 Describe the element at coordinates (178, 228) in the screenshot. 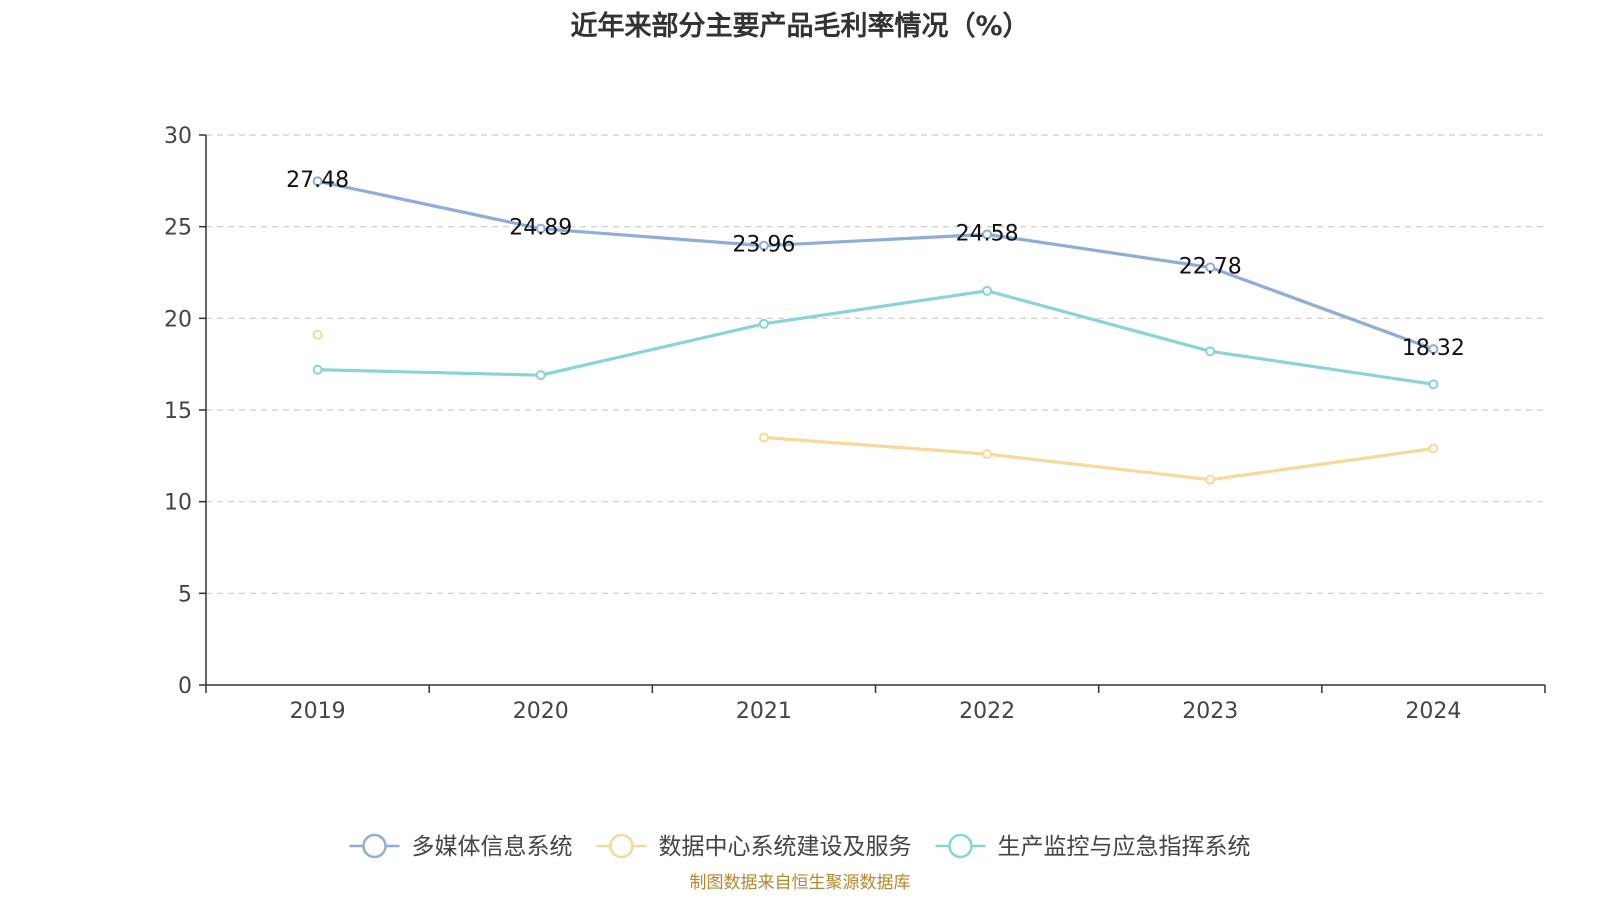

I see `y-tick-label: 25` at that location.